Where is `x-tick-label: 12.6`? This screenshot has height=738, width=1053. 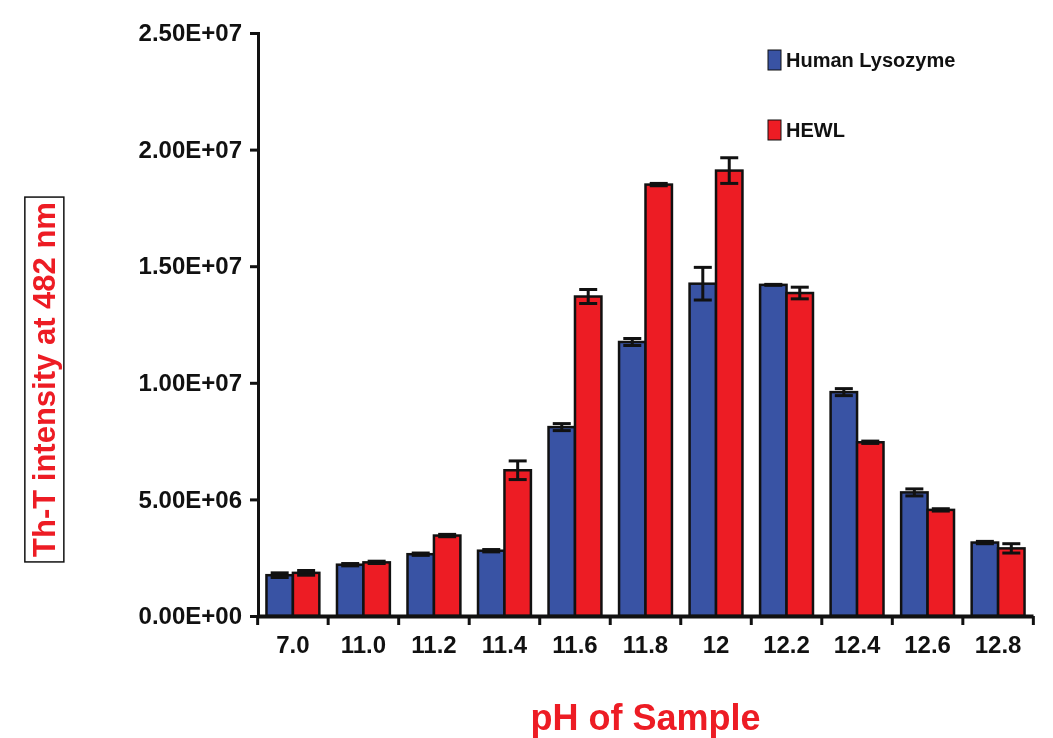 x-tick-label: 12.6 is located at coordinates (927, 644).